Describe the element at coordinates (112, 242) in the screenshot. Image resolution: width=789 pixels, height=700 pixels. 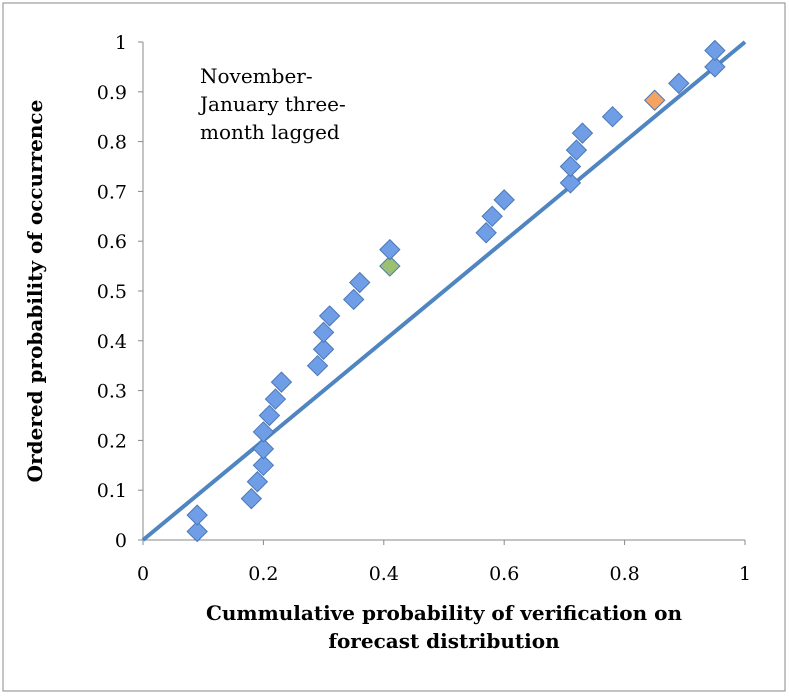
I see `y-tick-label: 0.6` at that location.